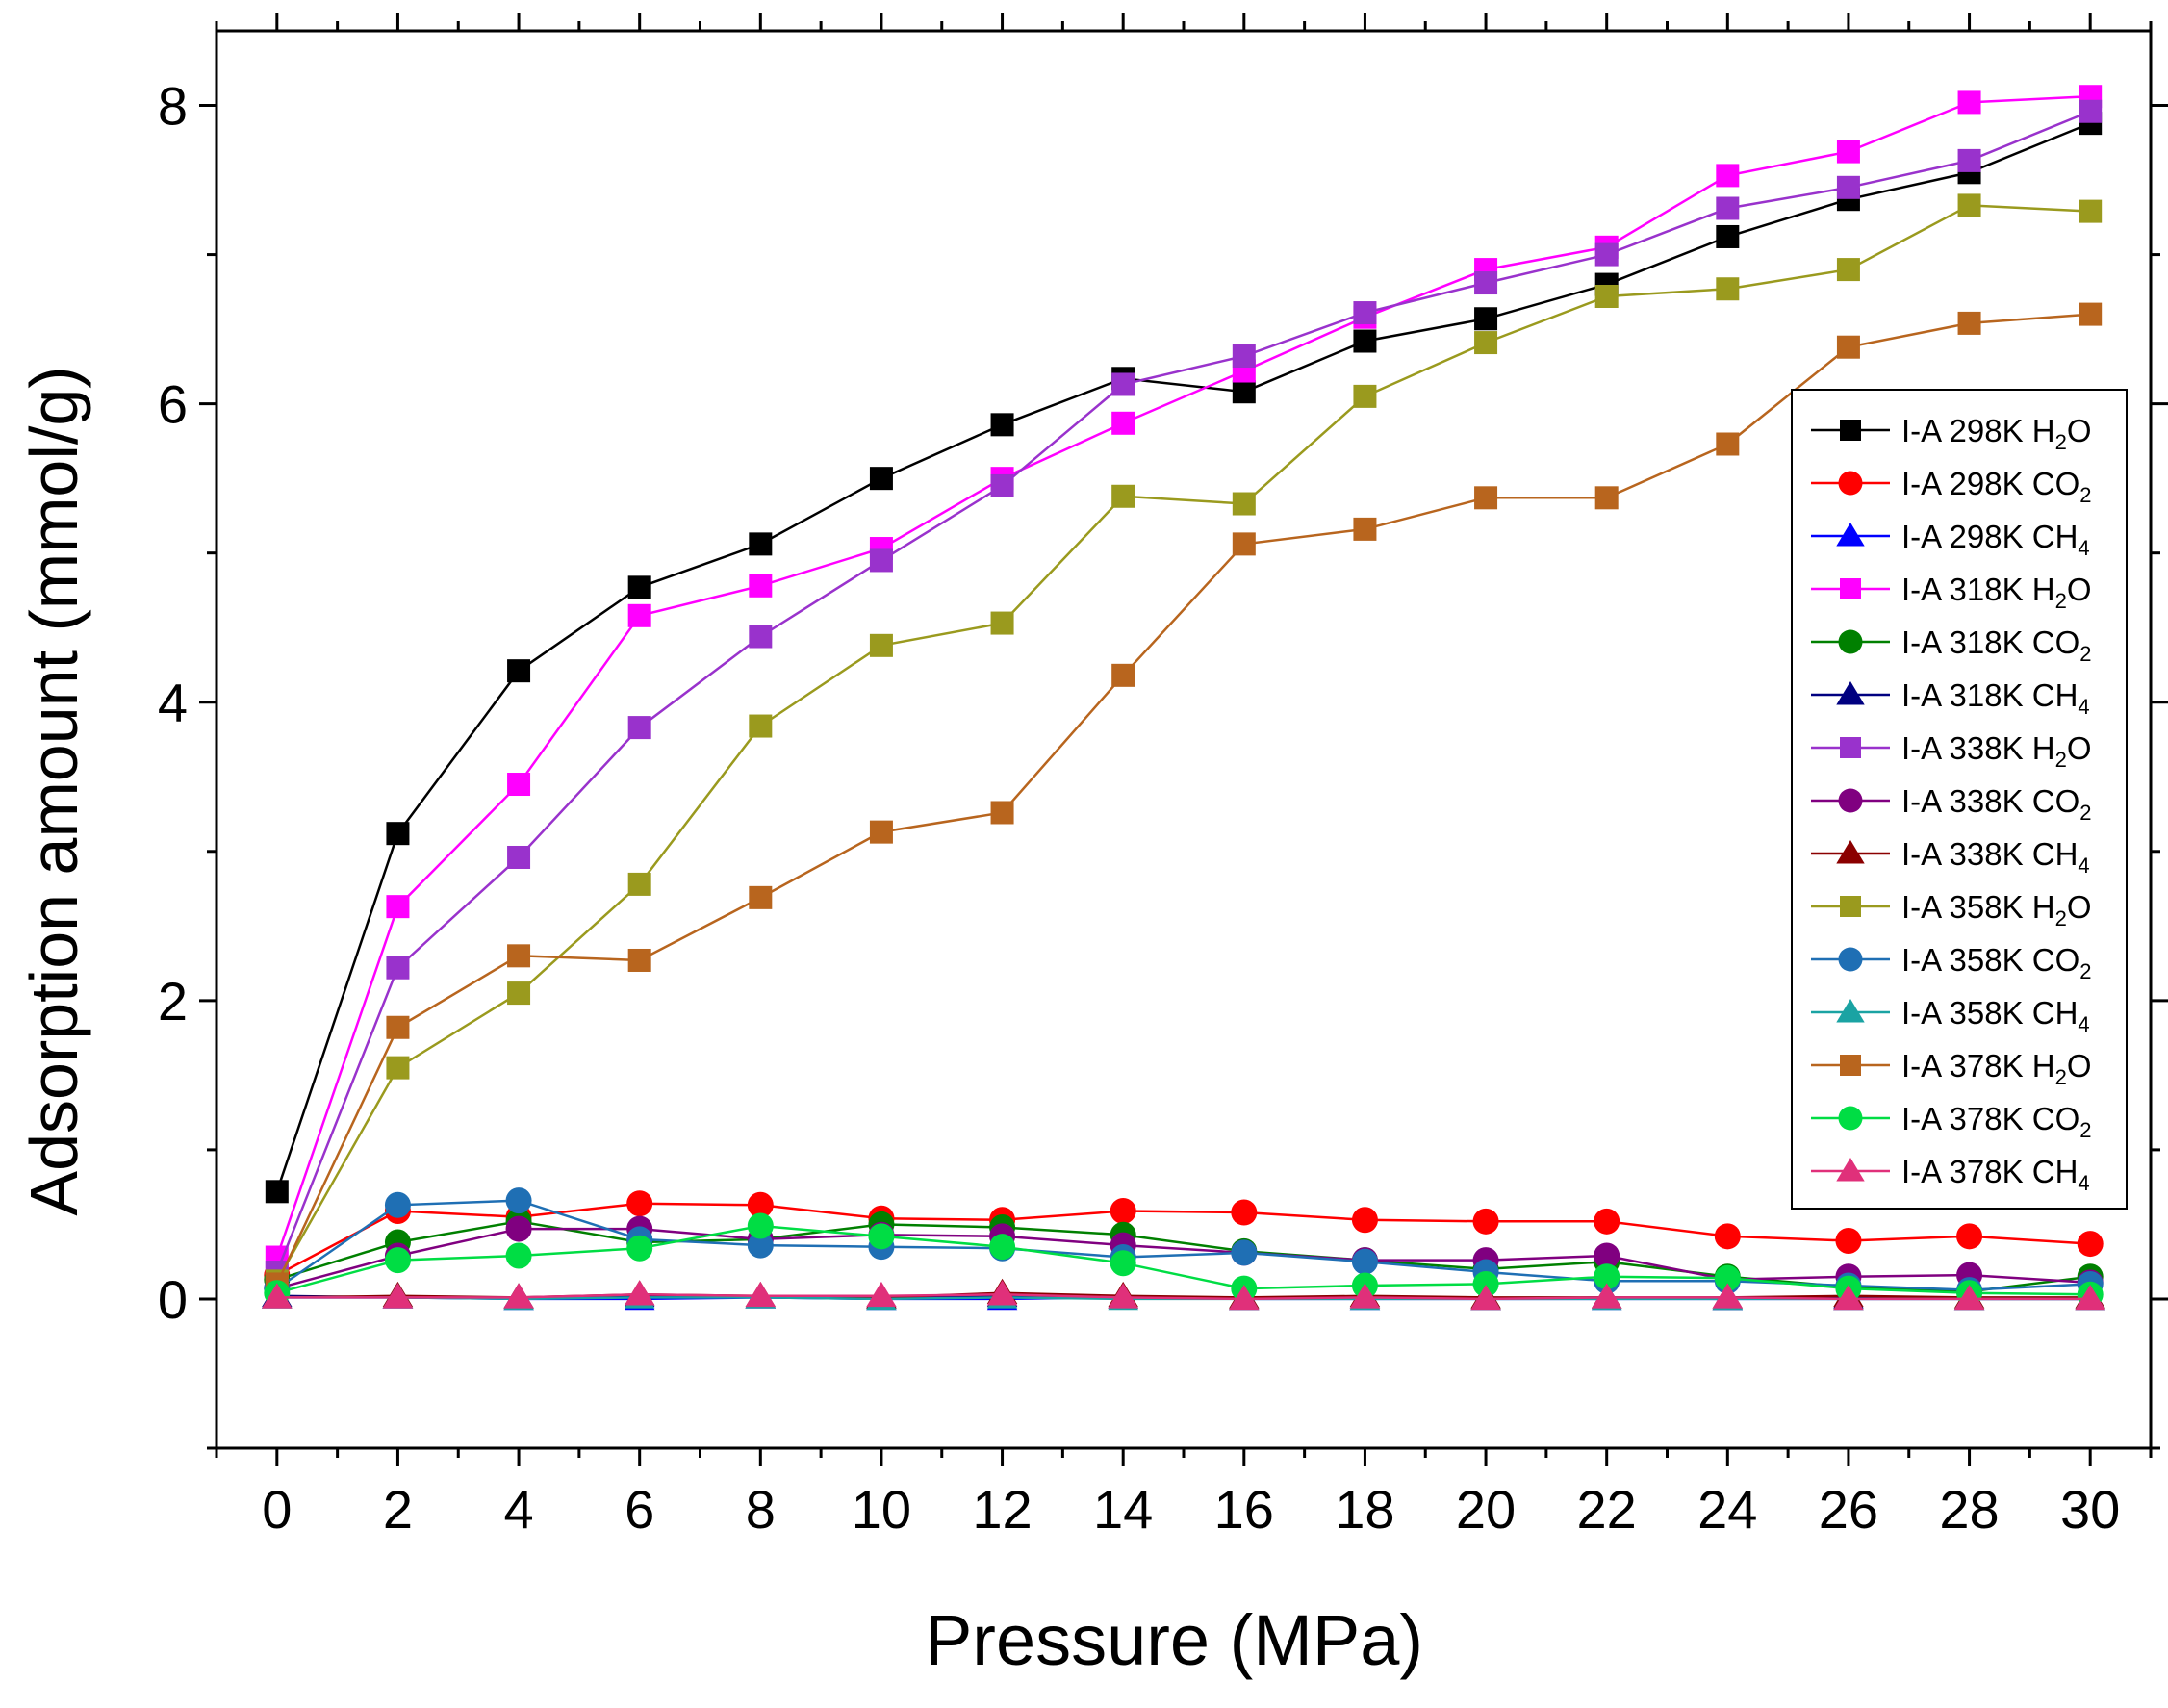 The height and width of the screenshot is (1708, 2168). What do you see at coordinates (1244, 1509) in the screenshot?
I see `x-tick-label: 16` at bounding box center [1244, 1509].